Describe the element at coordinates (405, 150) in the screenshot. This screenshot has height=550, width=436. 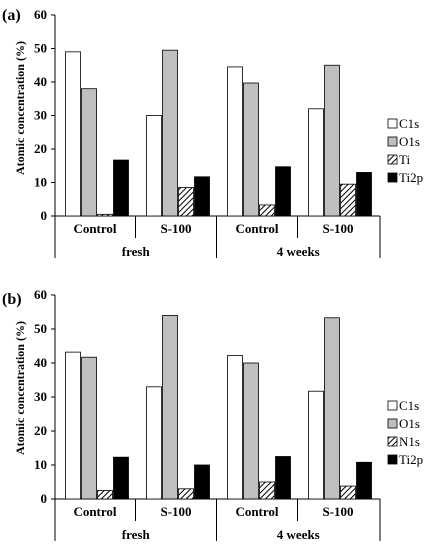
I see `legend: C1s O1s Ti Ti2p` at that location.